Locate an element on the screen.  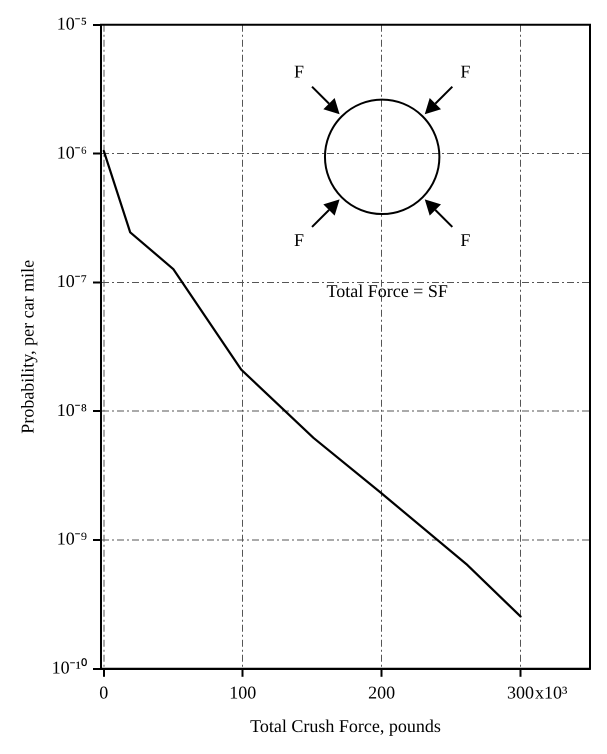
annotation: Total Force = SF is located at coordinates (387, 291).